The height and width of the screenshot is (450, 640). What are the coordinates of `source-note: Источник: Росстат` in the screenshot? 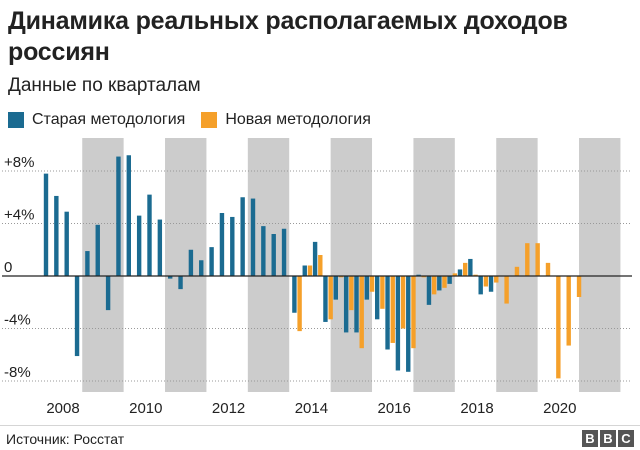 It's located at (65, 439).